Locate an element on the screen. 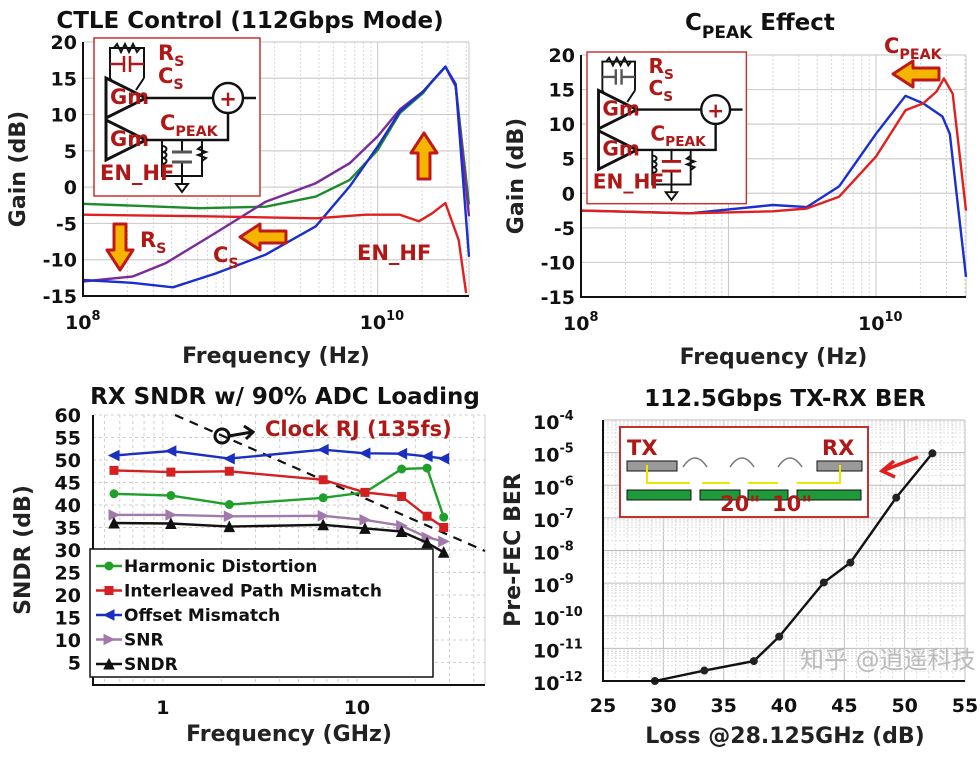  y-tick-label: 10⁻⁴ is located at coordinates (553, 421).